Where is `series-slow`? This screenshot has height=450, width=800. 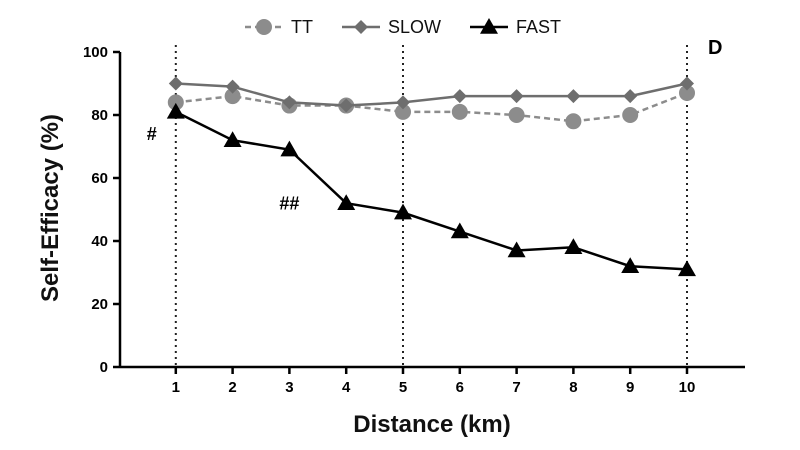 series-slow is located at coordinates (431, 94).